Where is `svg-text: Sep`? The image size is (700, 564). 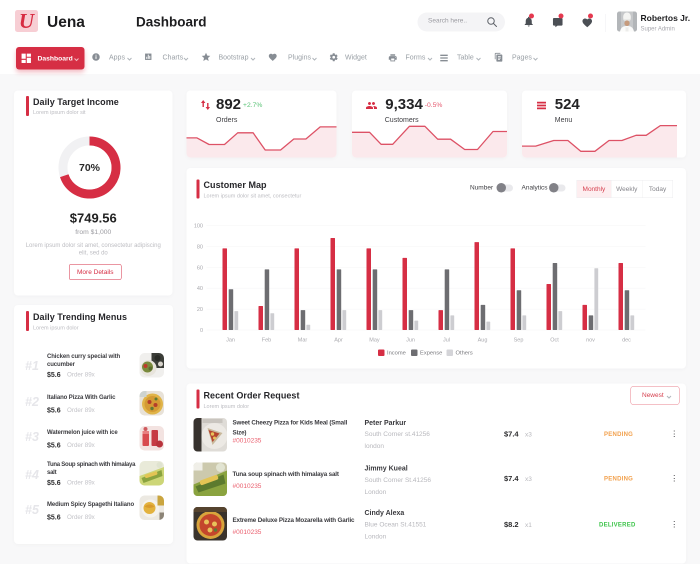
svg-text: Sep is located at coordinates (519, 341).